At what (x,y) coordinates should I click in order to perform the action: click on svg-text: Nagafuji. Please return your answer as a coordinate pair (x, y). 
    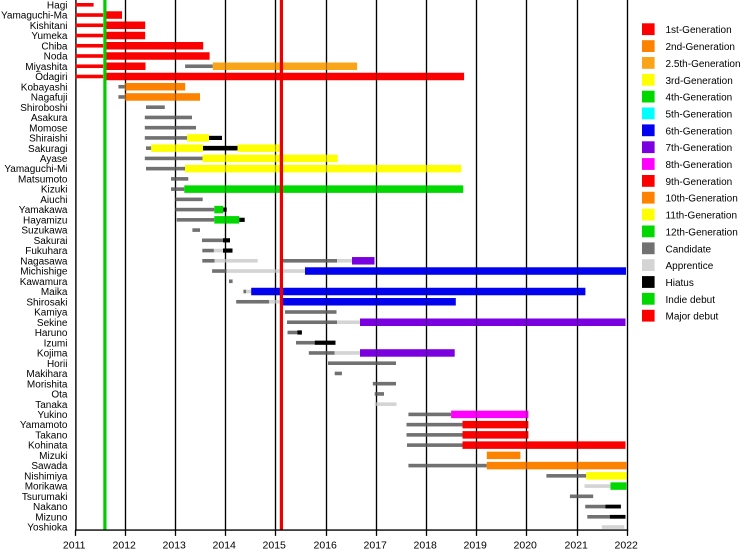
    Looking at the image, I should click on (49, 98).